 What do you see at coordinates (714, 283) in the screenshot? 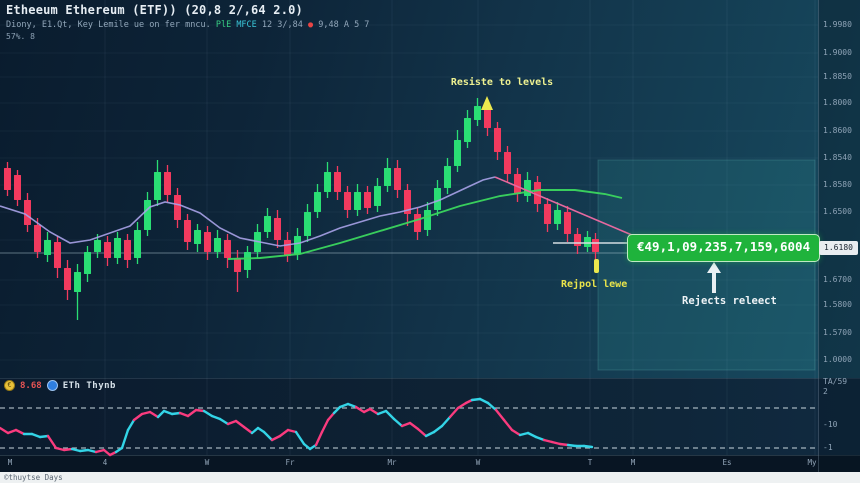
I see `up-arrow-shaft` at bounding box center [714, 283].